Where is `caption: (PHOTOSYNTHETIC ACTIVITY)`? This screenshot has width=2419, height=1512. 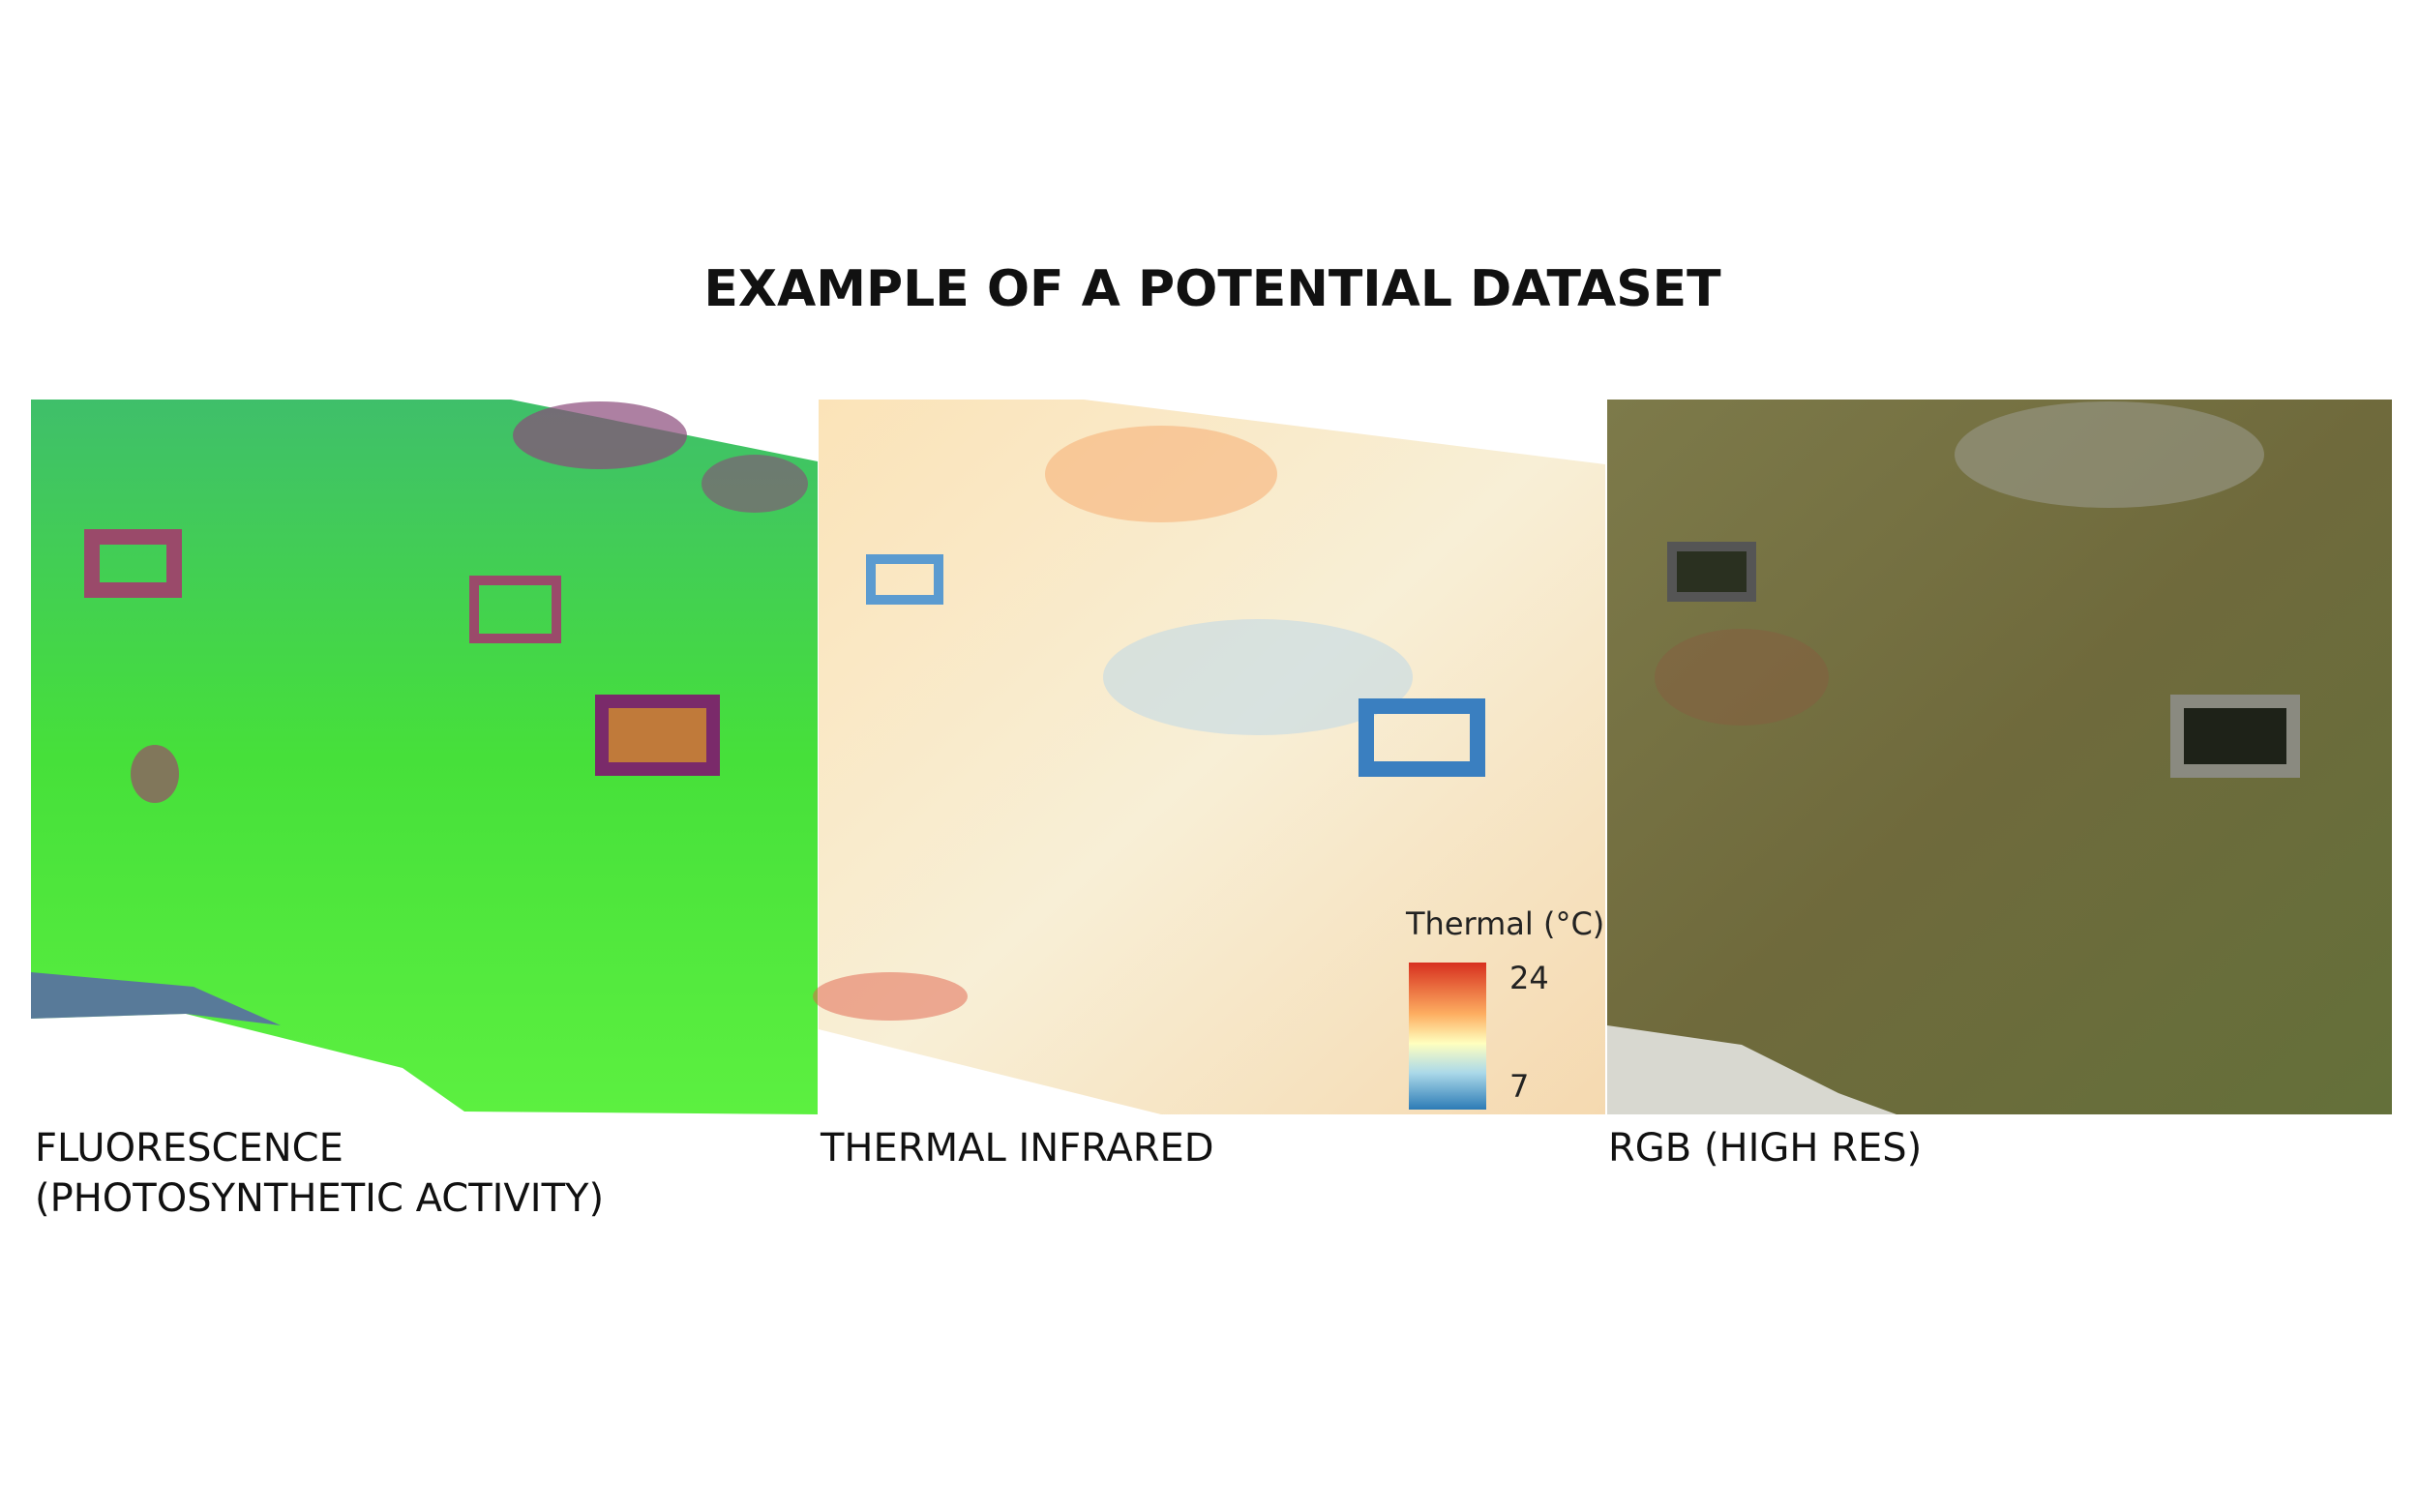
caption: (PHOTOSYNTHETIC ACTIVITY) is located at coordinates (319, 1199).